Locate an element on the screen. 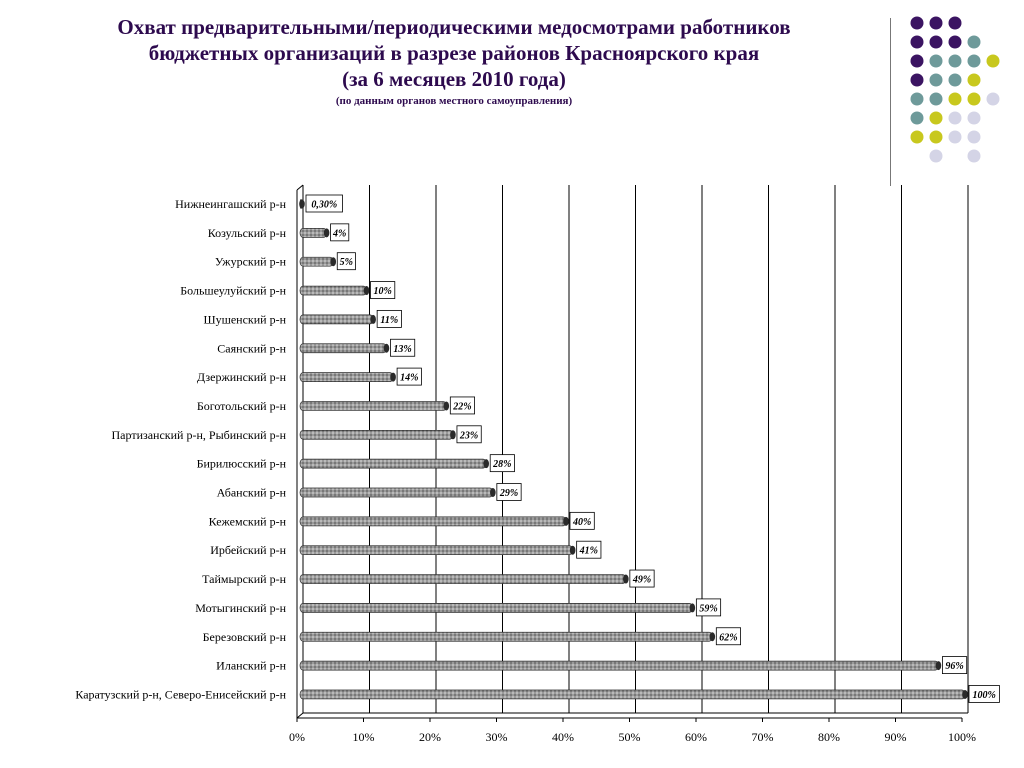 This screenshot has width=1024, height=768. bar-row: Большеулуйский р-н 10% is located at coordinates (288, 290).